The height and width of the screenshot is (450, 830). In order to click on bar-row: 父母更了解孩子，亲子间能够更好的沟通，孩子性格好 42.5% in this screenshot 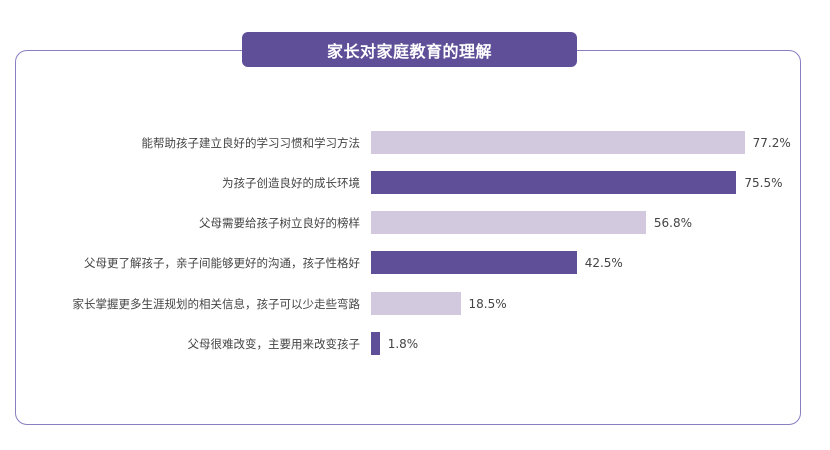, I will do `click(415, 263)`.